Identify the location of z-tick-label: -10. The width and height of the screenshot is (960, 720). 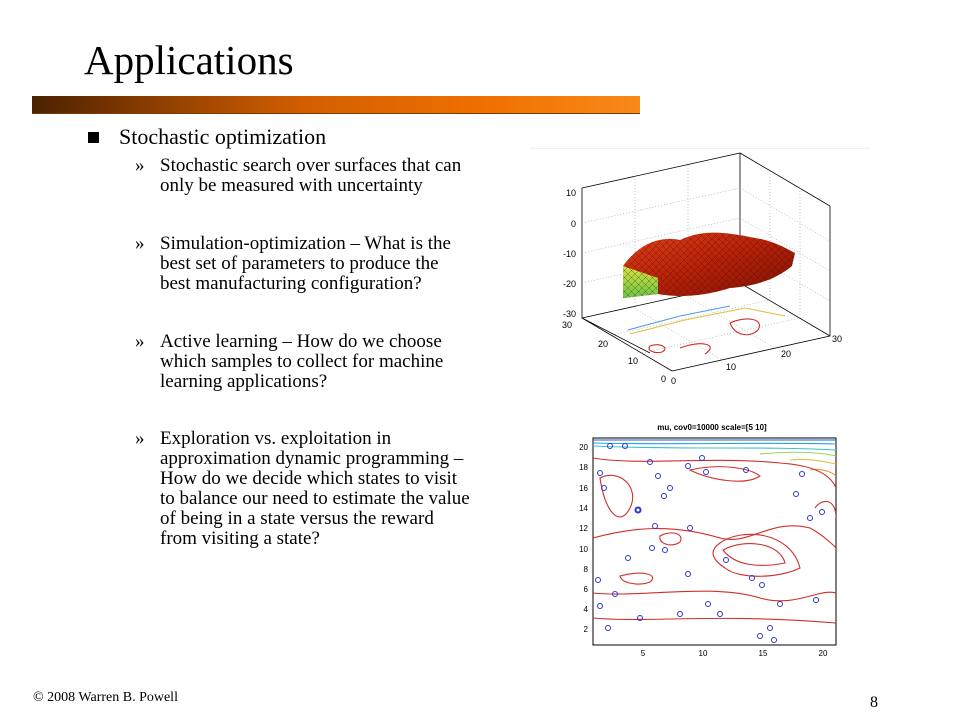
(569, 254).